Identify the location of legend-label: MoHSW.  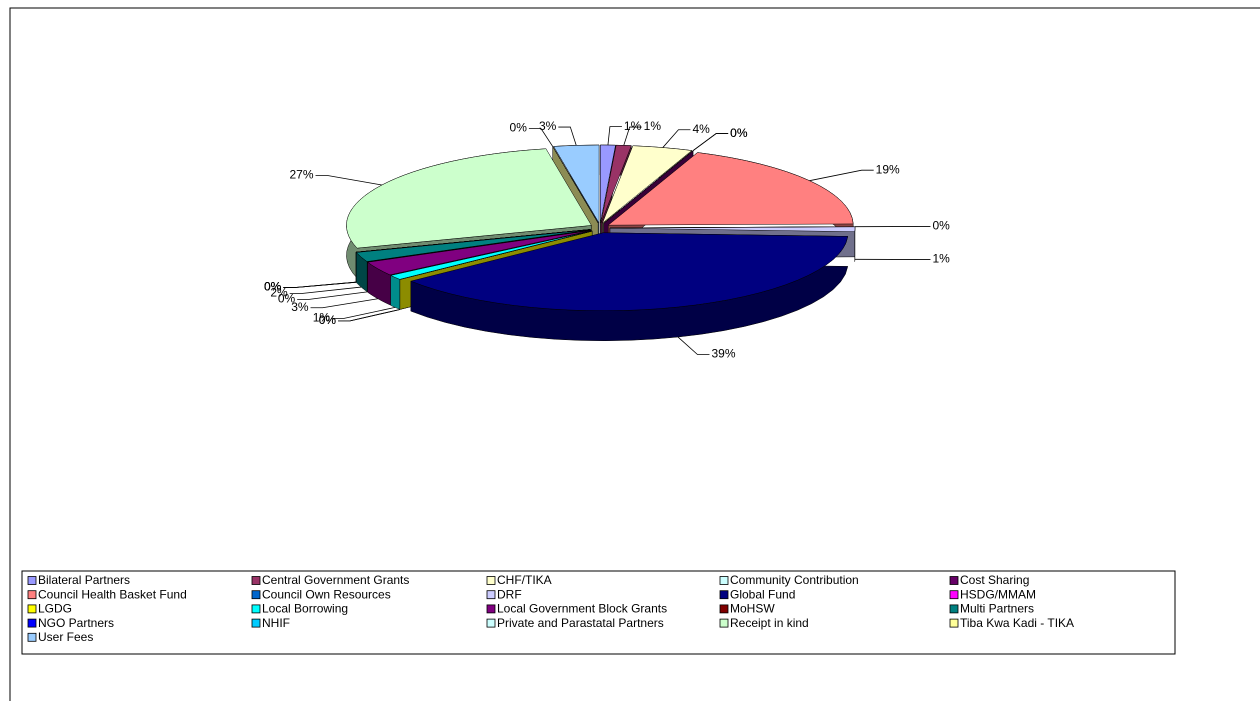
(752, 609).